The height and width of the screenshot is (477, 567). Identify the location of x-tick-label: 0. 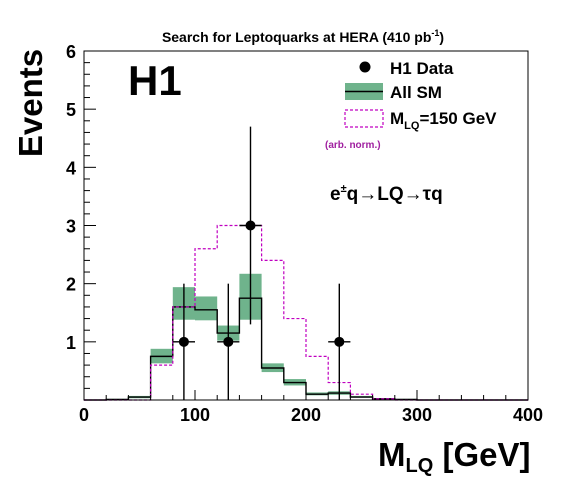
(84, 415).